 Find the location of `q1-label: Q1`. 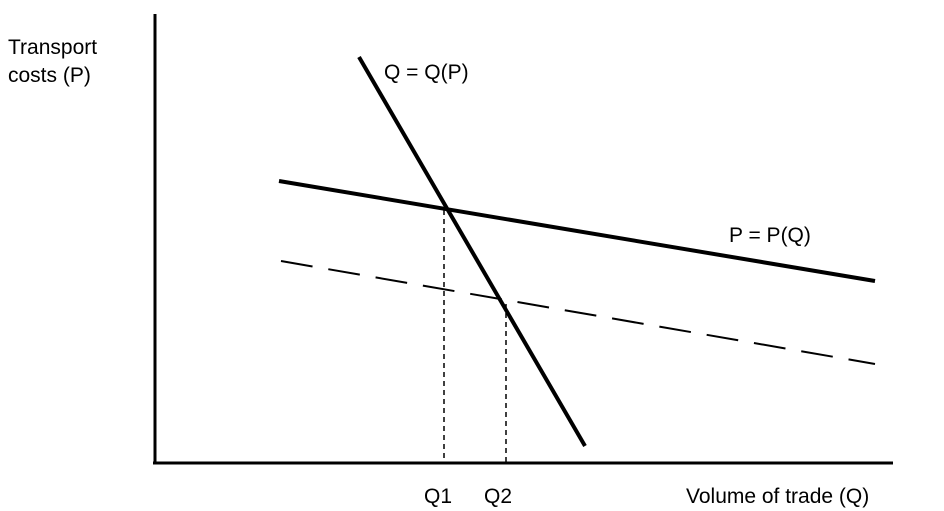

q1-label: Q1 is located at coordinates (438, 496).